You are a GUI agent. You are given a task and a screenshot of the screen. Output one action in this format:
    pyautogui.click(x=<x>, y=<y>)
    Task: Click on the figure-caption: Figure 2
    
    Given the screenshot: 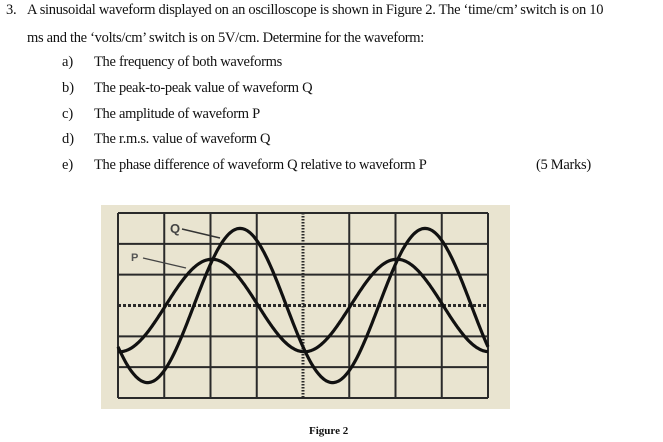 What is the action you would take?
    pyautogui.click(x=329, y=431)
    